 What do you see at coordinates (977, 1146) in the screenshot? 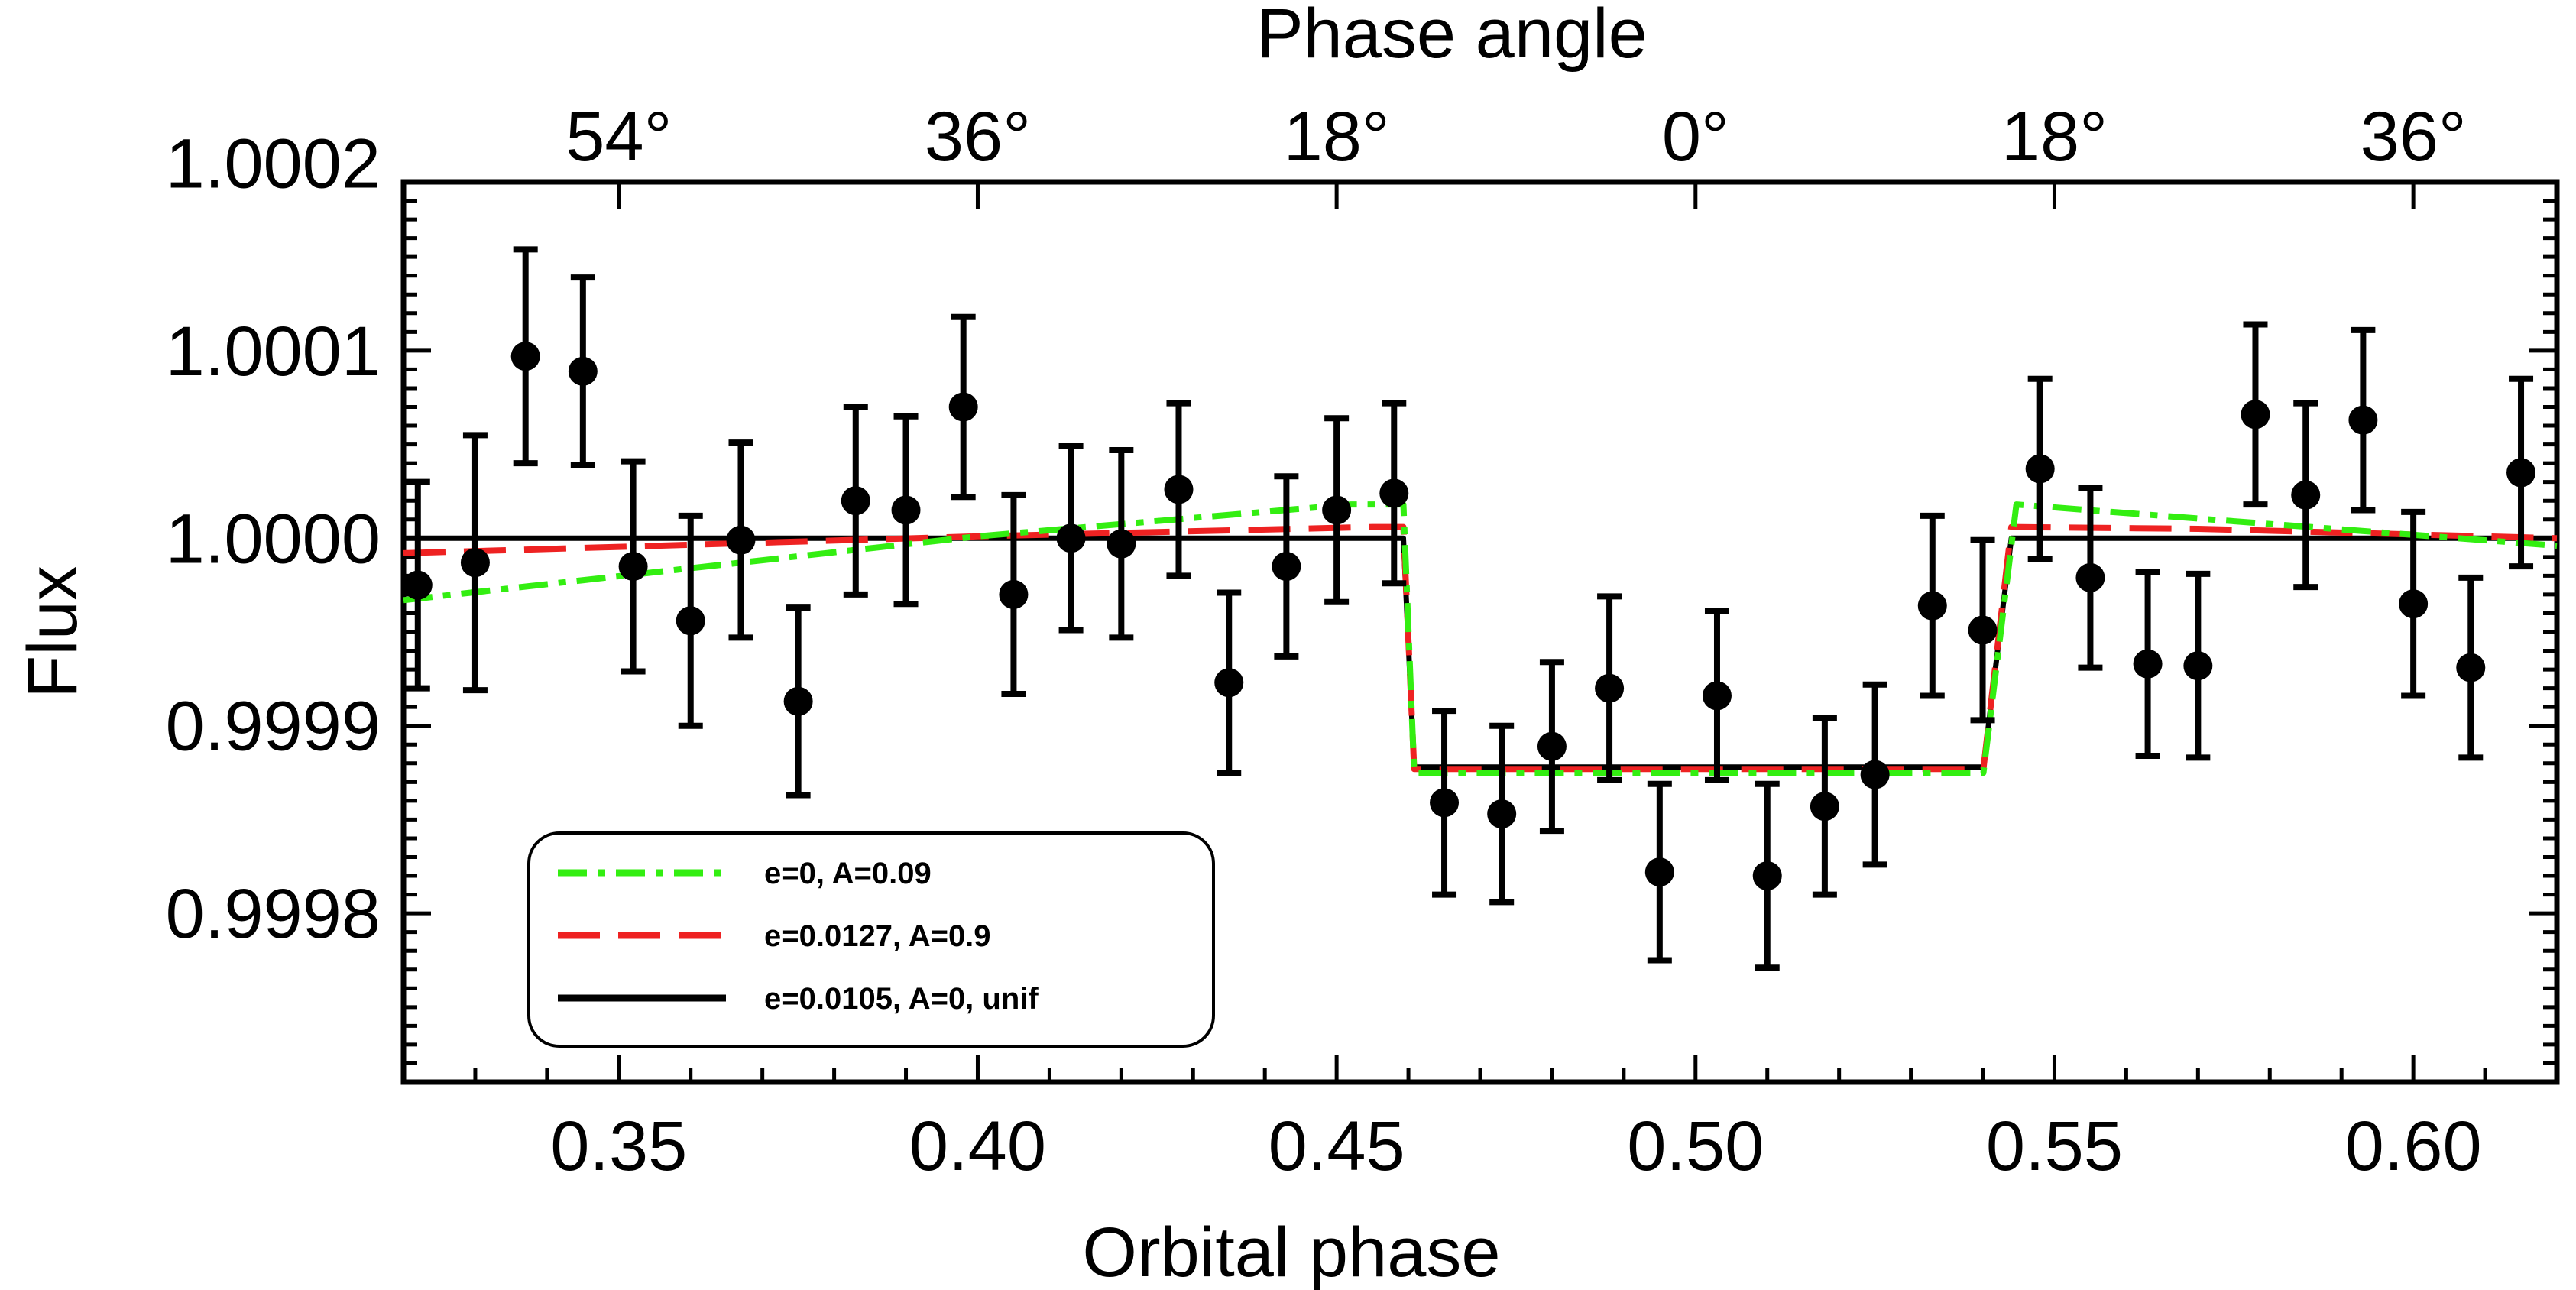
I see `x-tick-label: 0.40` at bounding box center [977, 1146].